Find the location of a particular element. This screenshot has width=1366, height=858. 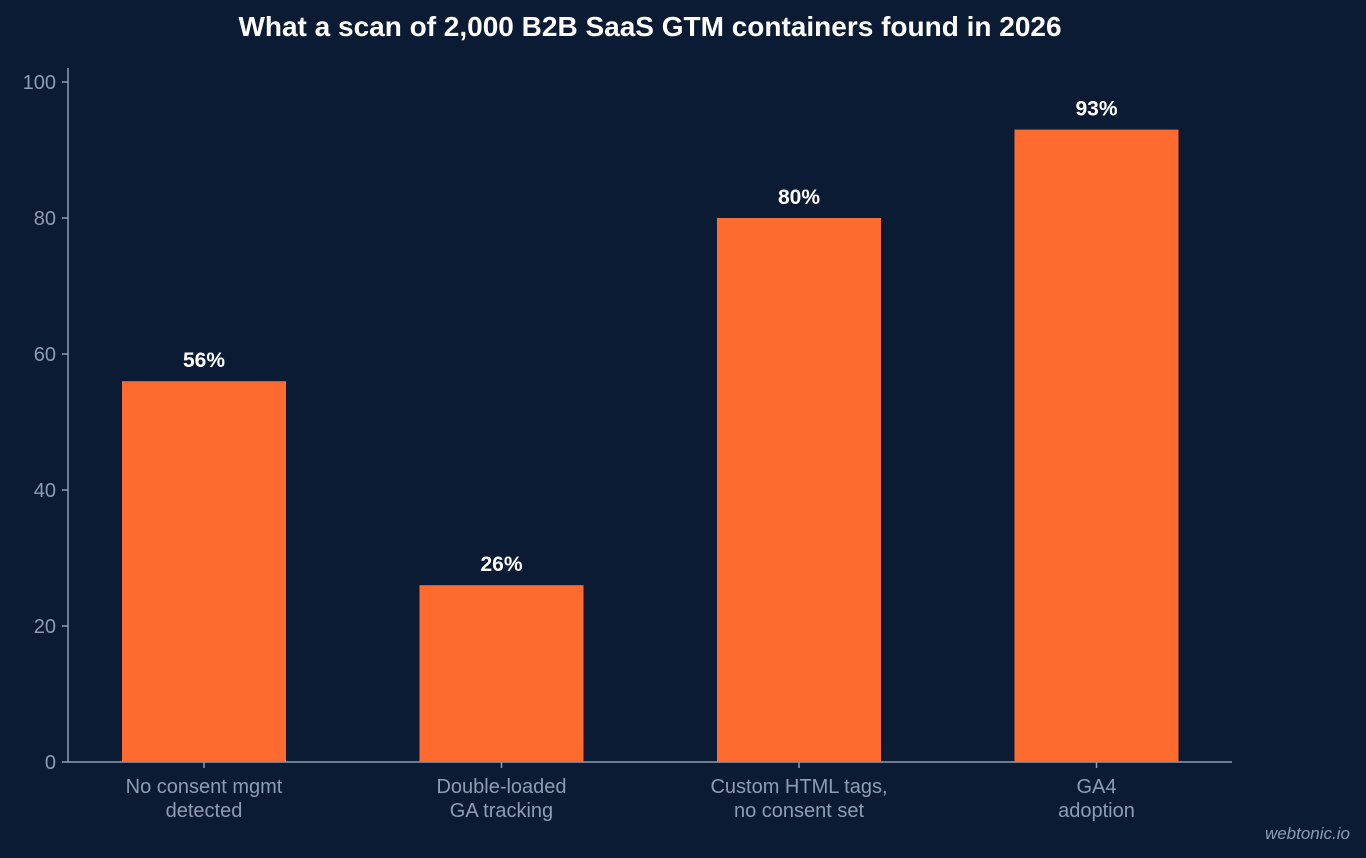

y-tick-label: 60 is located at coordinates (45, 355).